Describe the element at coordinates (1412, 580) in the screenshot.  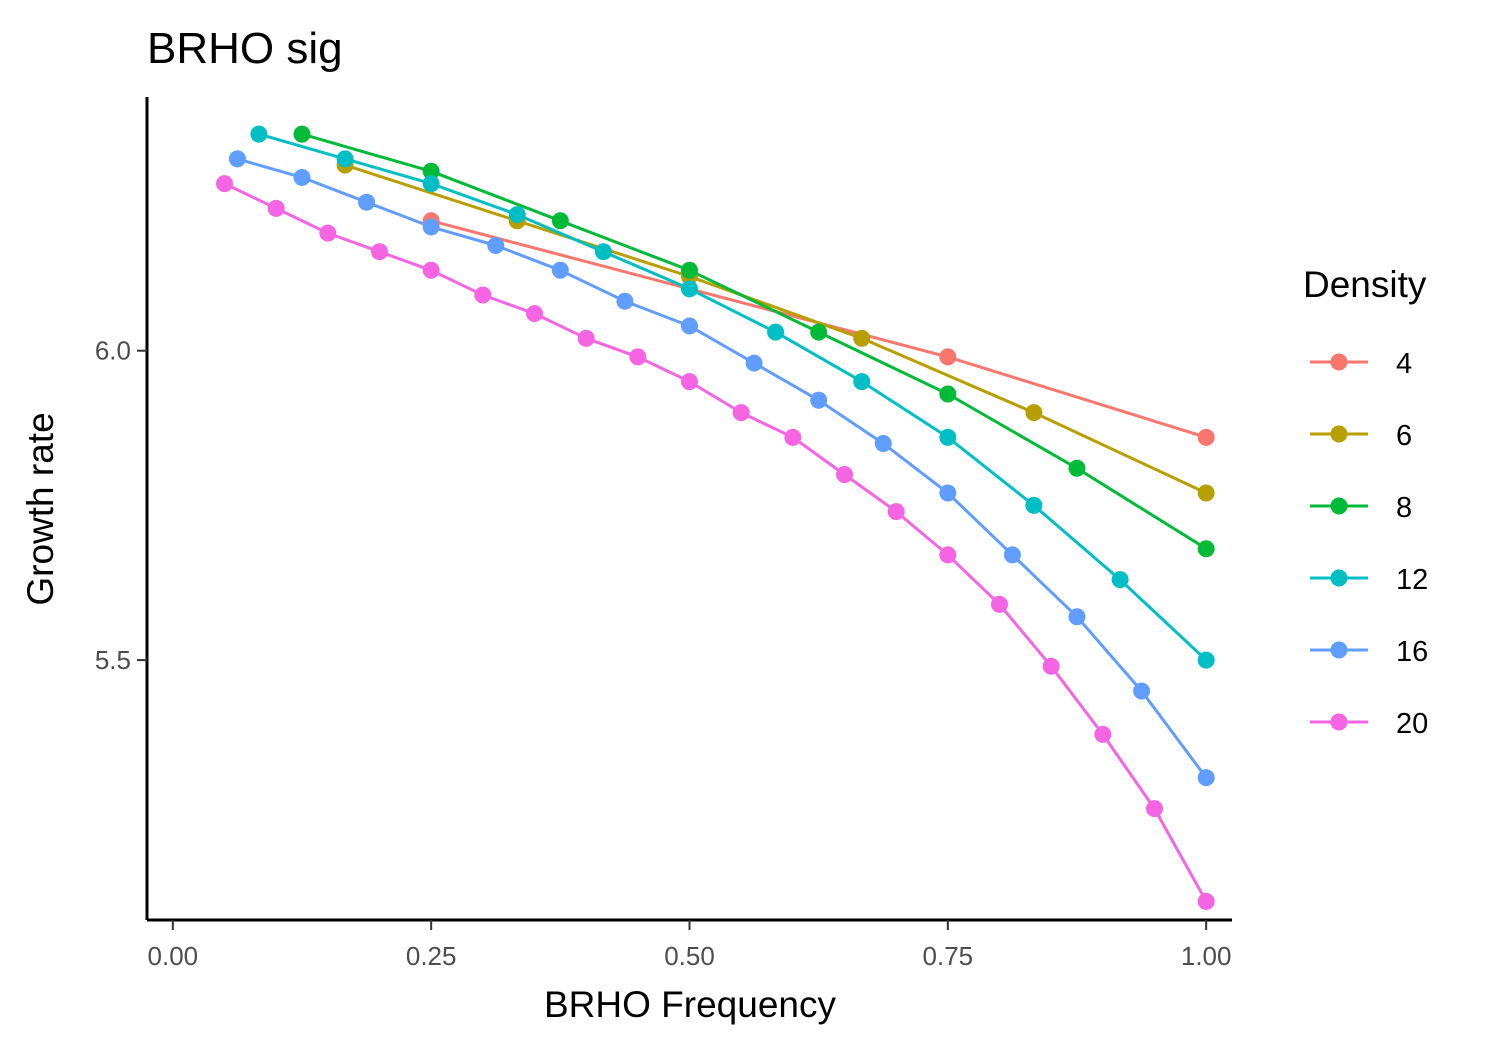
I see `legend-label-12: 12` at that location.